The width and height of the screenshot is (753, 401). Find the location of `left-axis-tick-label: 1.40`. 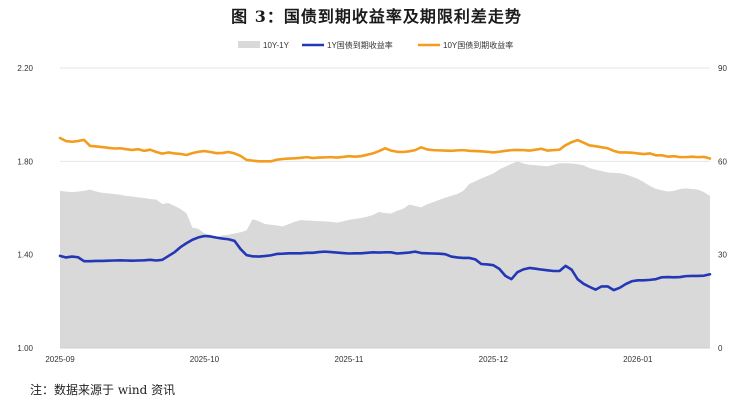

left-axis-tick-label: 1.40 is located at coordinates (25, 255).